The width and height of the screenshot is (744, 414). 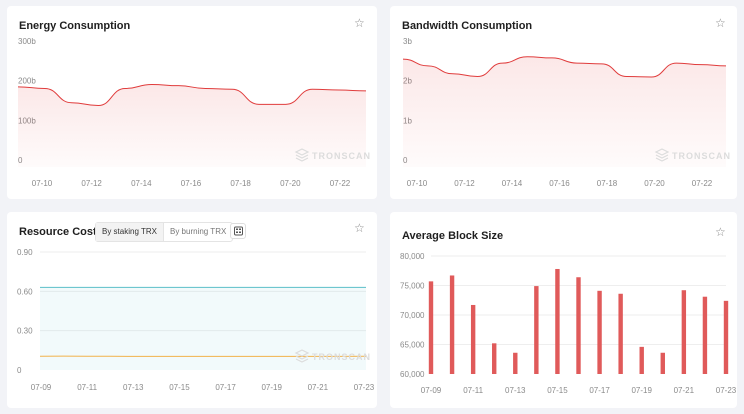 I want to click on energy-area-fill, so click(x=192, y=125).